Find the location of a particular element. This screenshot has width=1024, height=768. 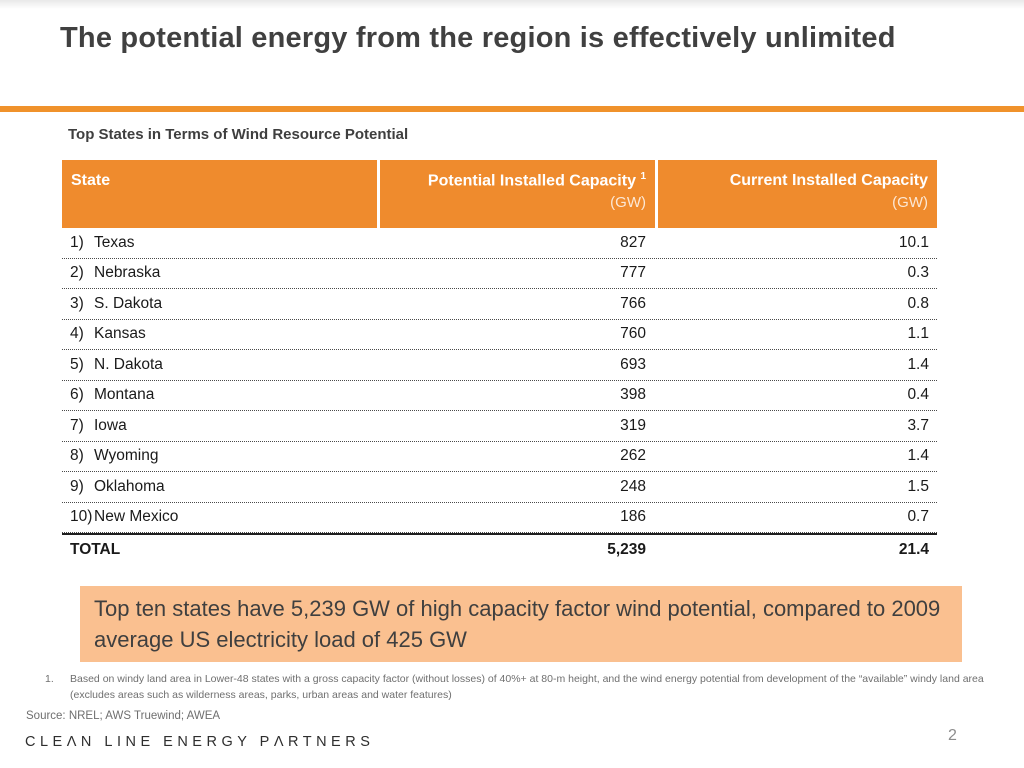

rank-cell: 9) is located at coordinates (77, 486).